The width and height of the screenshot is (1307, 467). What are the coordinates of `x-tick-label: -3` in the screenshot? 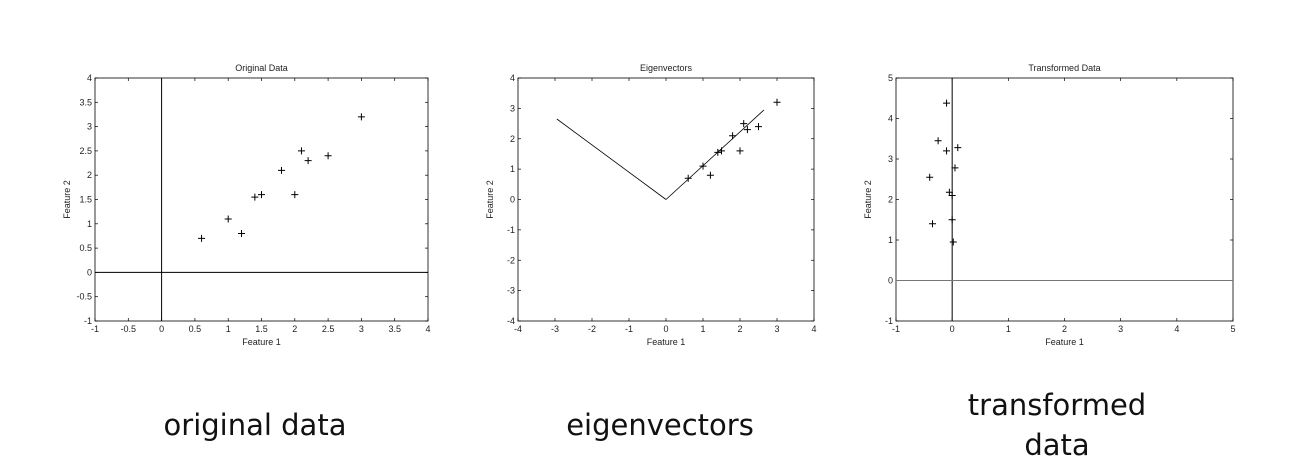 It's located at (555, 329).